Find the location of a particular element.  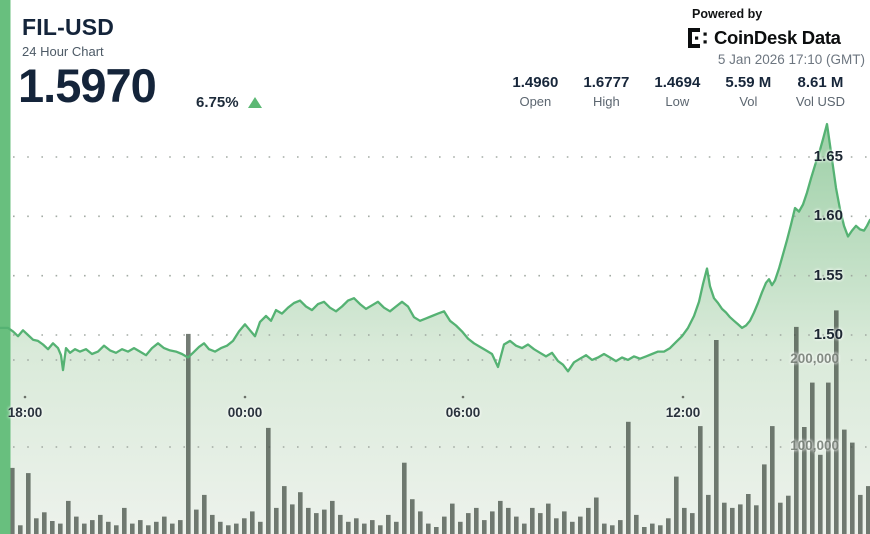

stat-vol-usd: 8.61 M Vol USD is located at coordinates (820, 91).